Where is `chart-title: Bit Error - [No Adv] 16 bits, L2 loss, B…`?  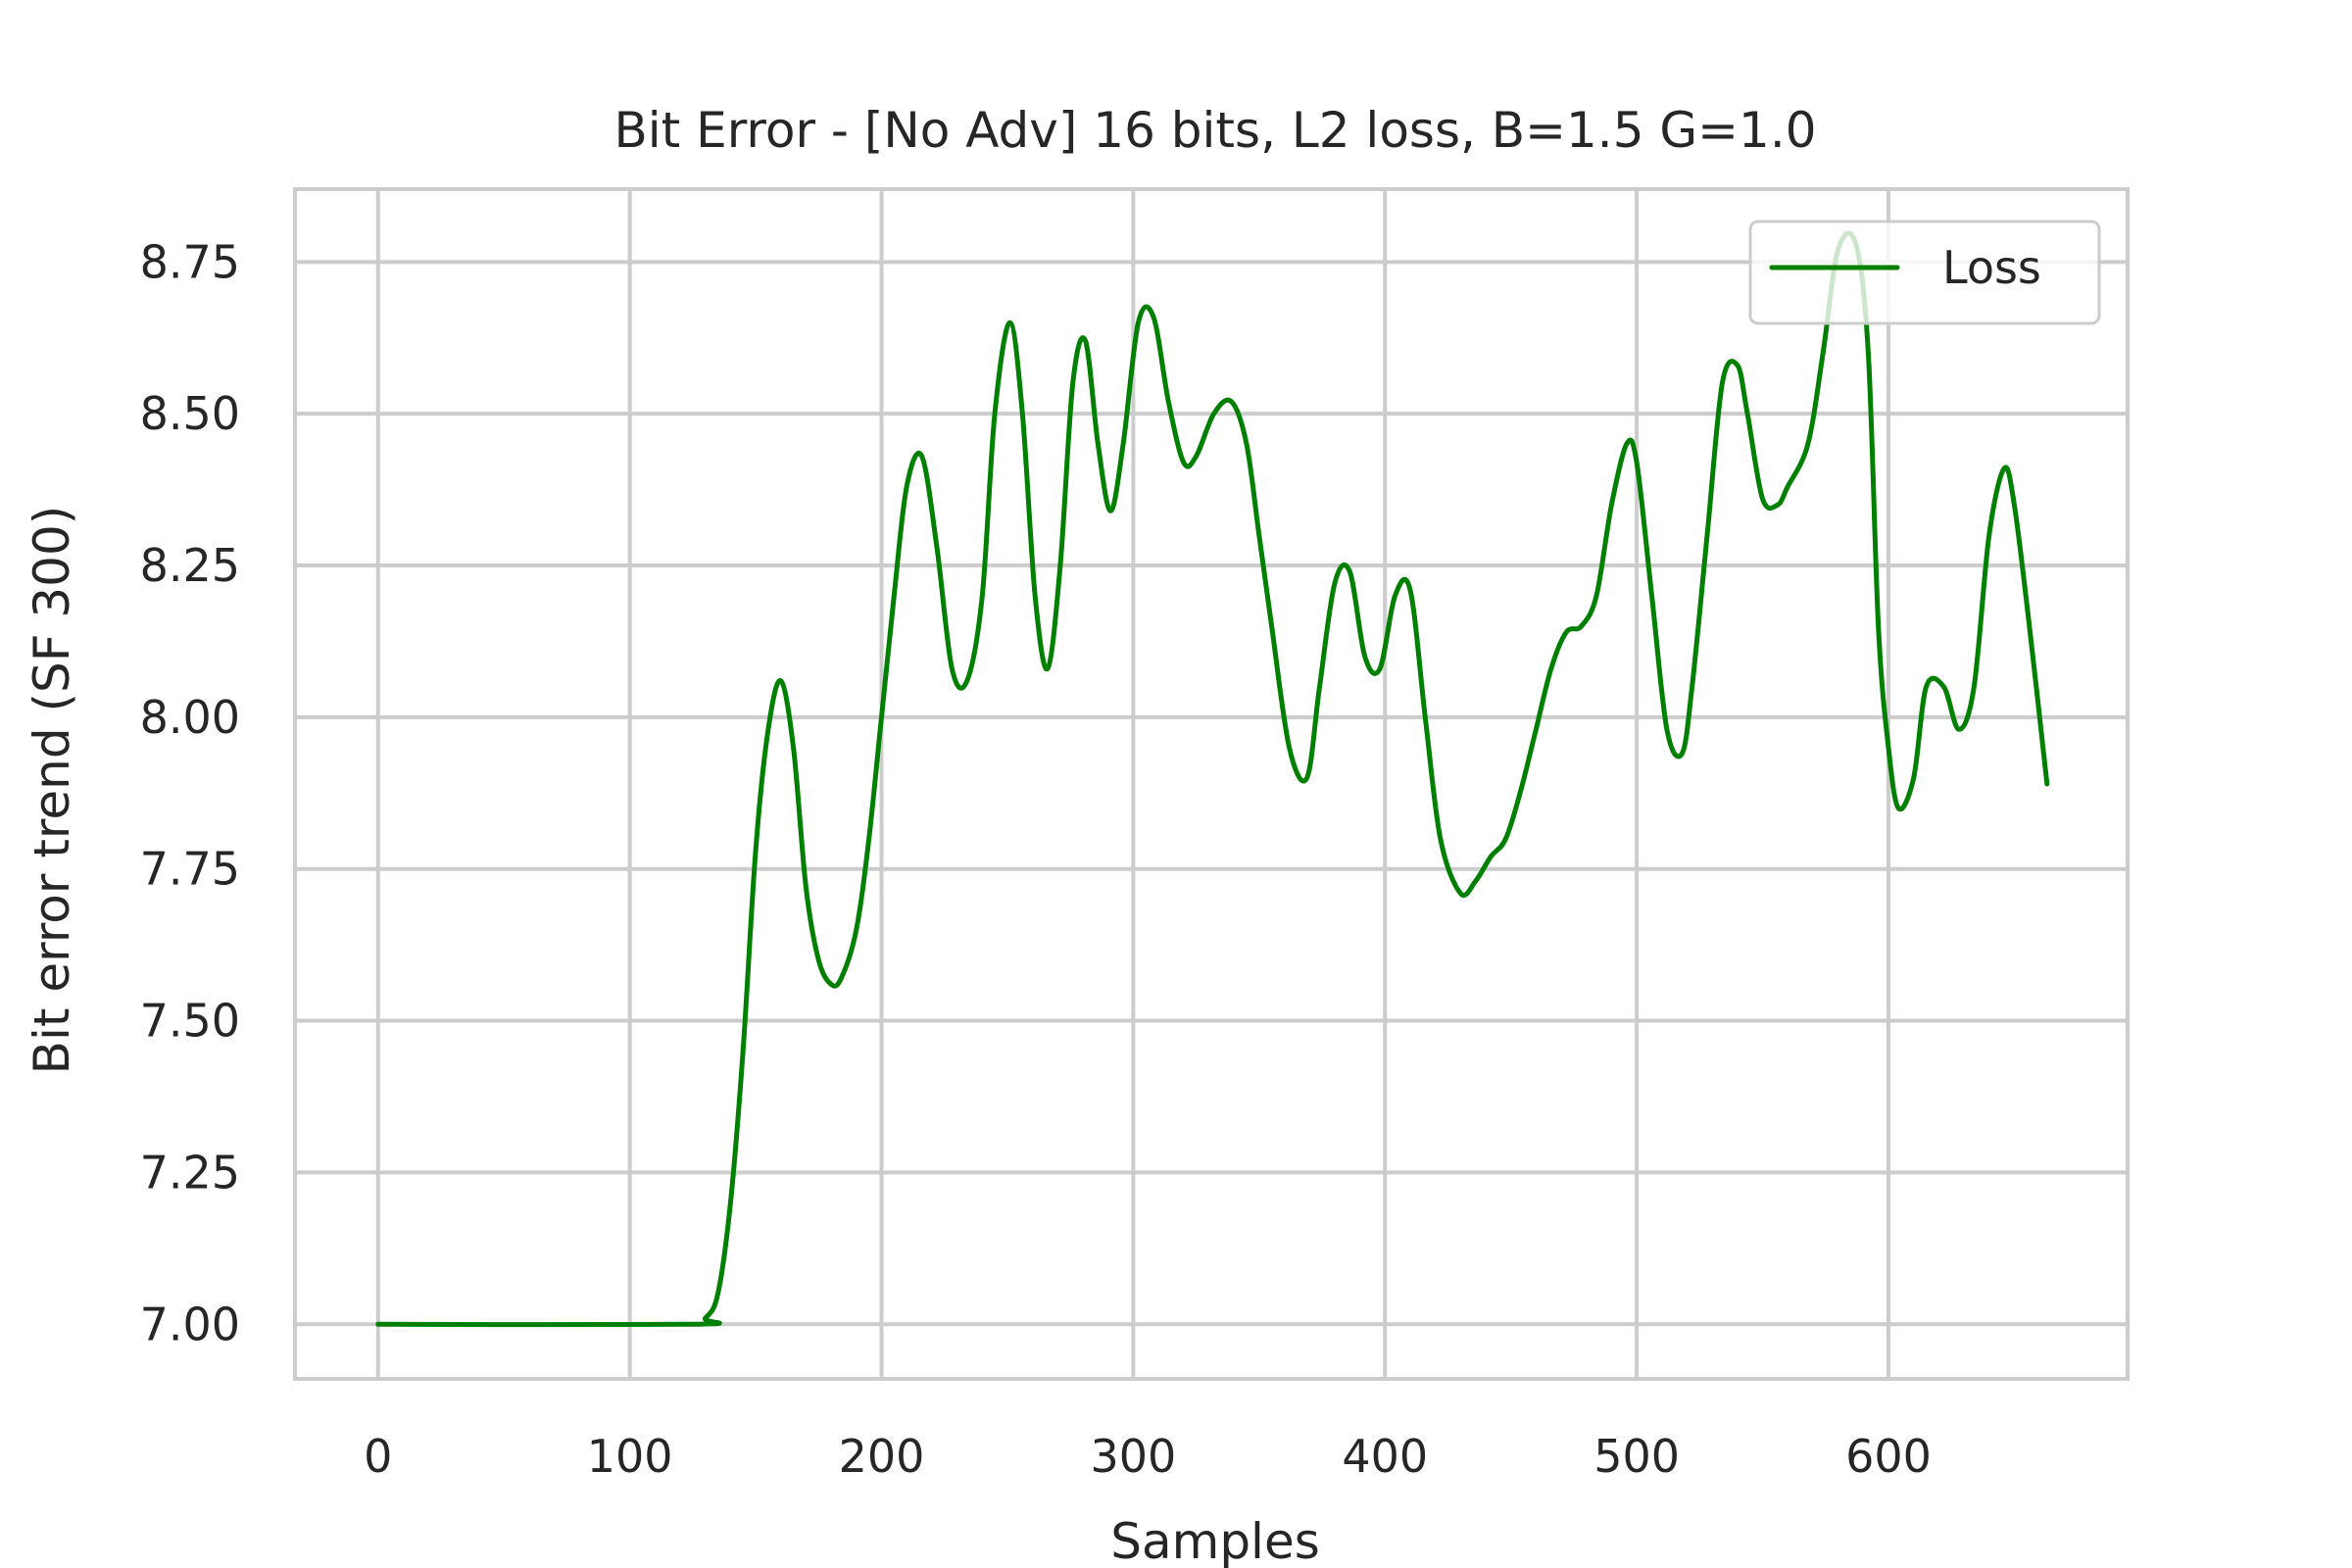 chart-title: Bit Error - [No Adv] 16 bits, L2 loss, B… is located at coordinates (1214, 130).